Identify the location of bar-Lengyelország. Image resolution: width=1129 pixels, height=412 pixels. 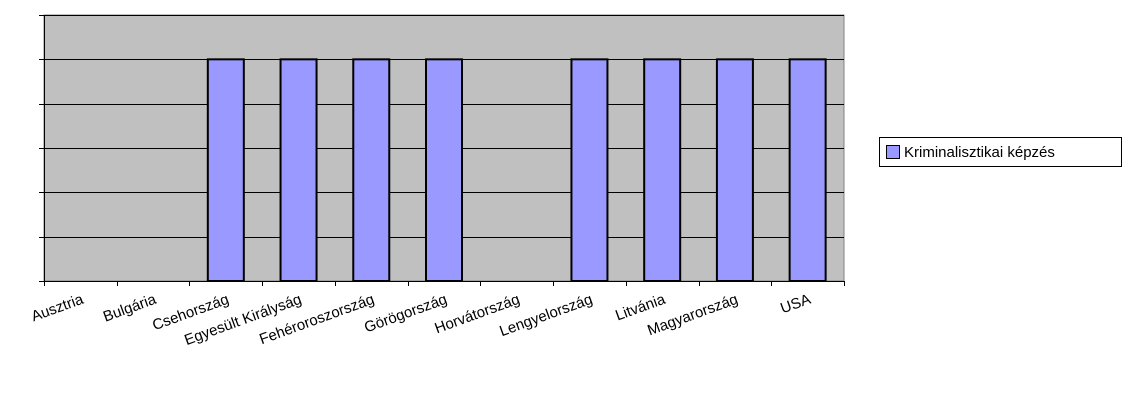
(589, 170).